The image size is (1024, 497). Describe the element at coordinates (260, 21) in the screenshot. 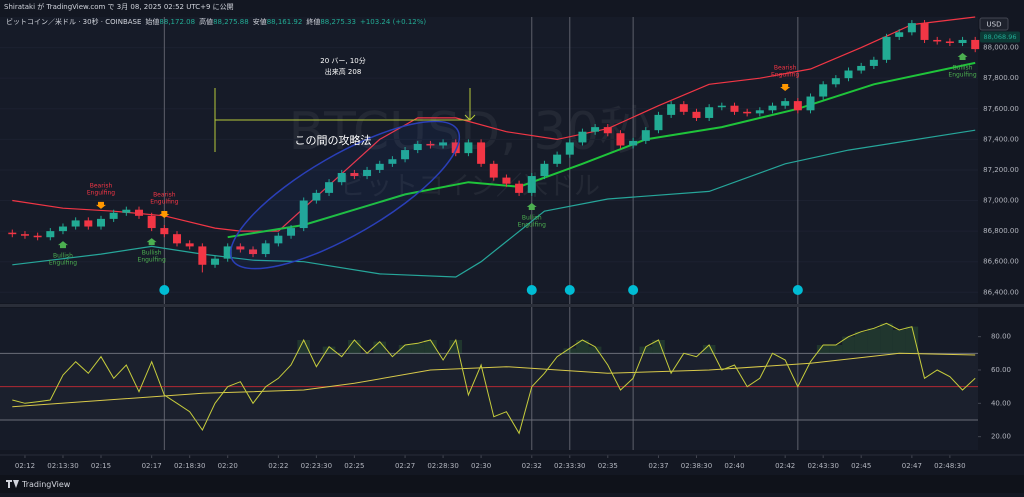

I see `ohlc-label: 安値` at that location.